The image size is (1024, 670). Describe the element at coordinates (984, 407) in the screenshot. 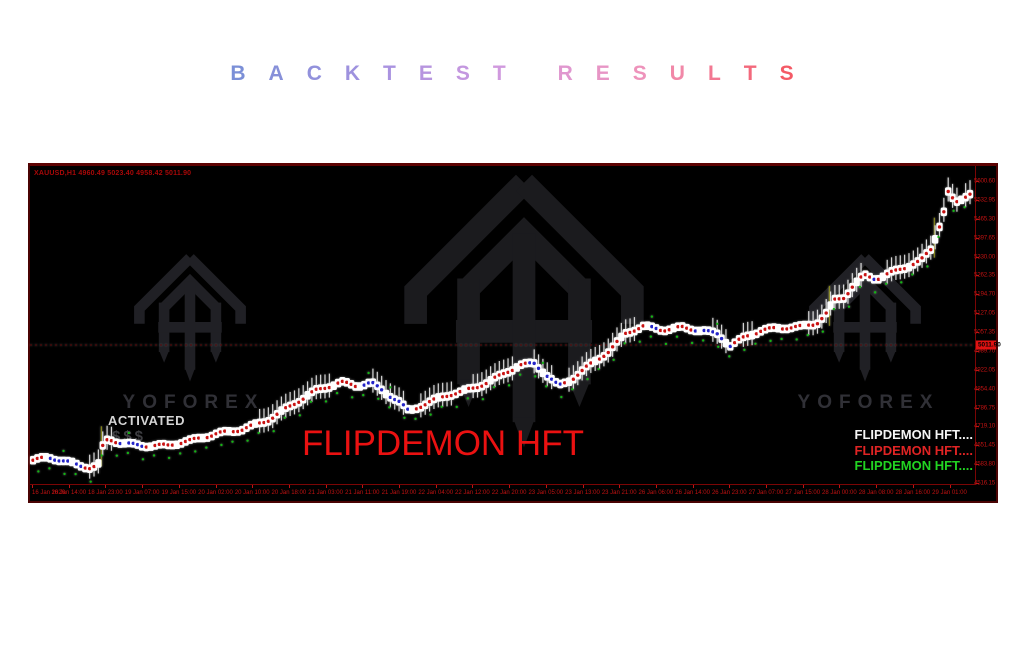

I see `y-axis-label: 4786.75` at that location.